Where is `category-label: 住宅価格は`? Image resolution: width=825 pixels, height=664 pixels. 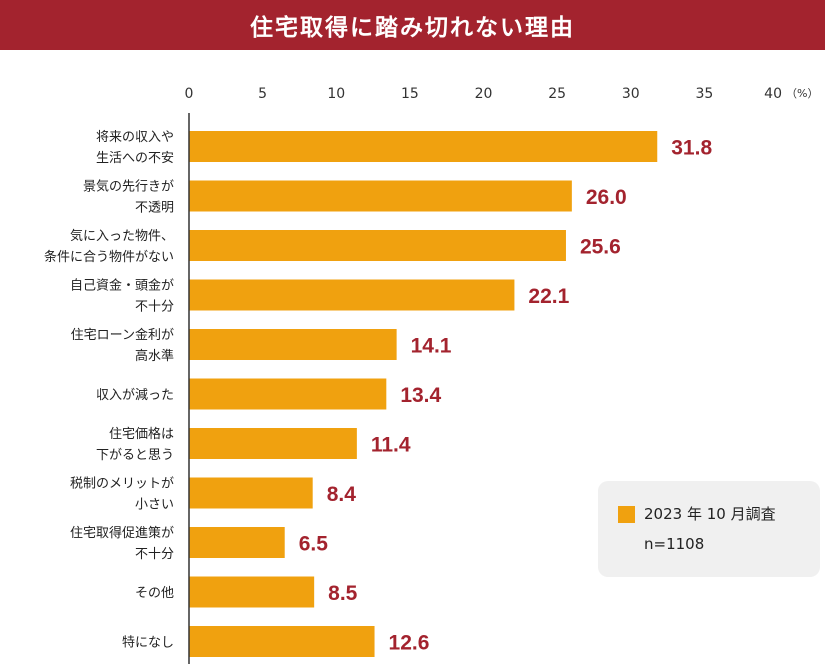 category-label: 住宅価格は is located at coordinates (141, 434).